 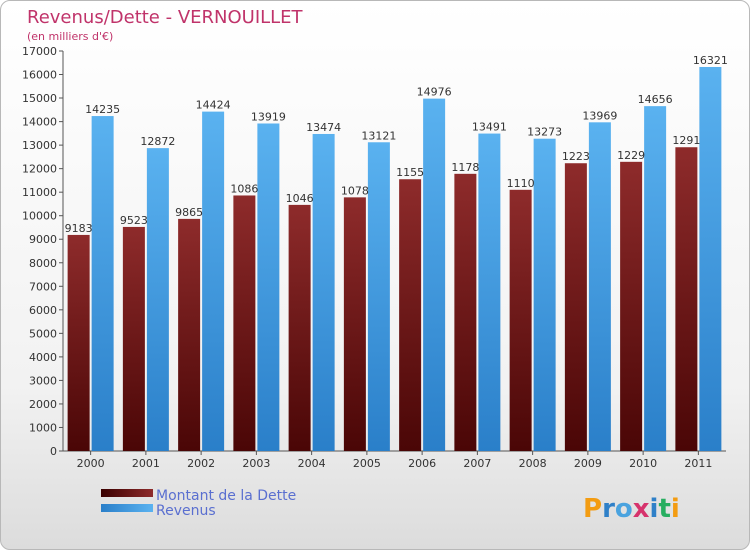 I want to click on x-tick-label: 2000, so click(x=91, y=463).